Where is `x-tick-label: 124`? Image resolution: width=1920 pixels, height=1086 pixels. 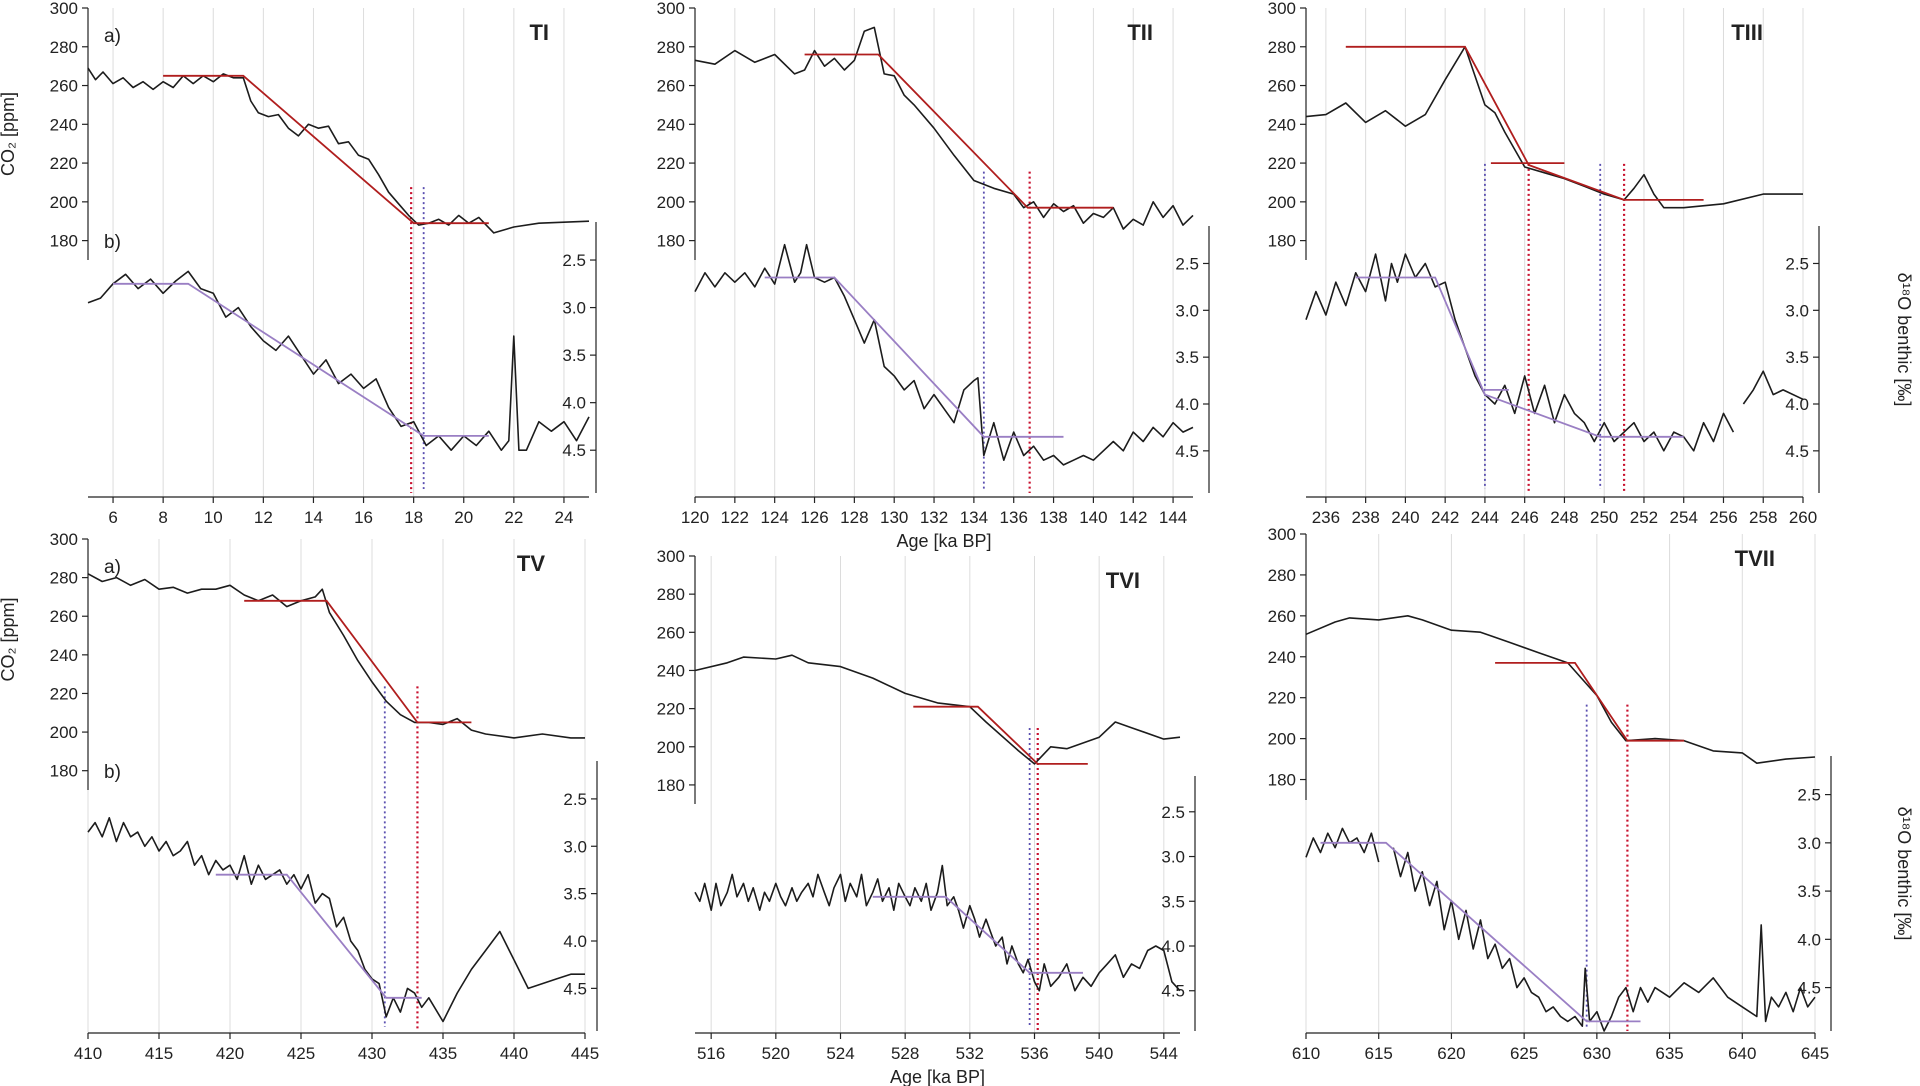
x-tick-label: 124 is located at coordinates (774, 517).